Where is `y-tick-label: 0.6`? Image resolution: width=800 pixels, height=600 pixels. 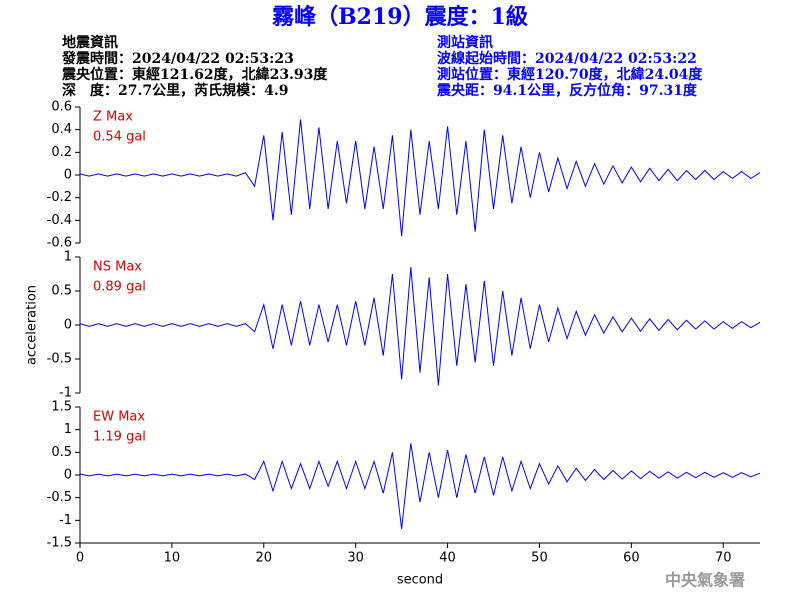
y-tick-label: 0.6 is located at coordinates (61, 107).